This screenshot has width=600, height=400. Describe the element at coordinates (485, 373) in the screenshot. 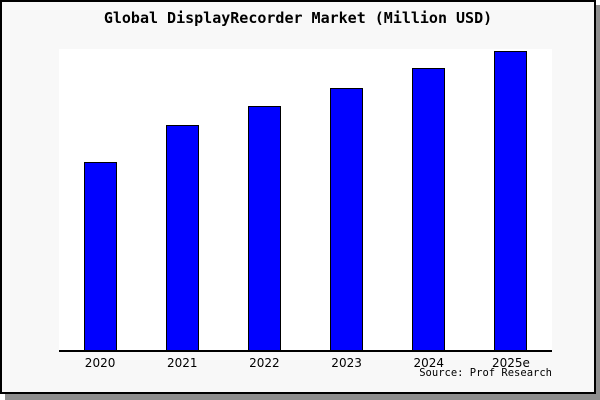

I see `source-note: Source: Prof Research` at that location.